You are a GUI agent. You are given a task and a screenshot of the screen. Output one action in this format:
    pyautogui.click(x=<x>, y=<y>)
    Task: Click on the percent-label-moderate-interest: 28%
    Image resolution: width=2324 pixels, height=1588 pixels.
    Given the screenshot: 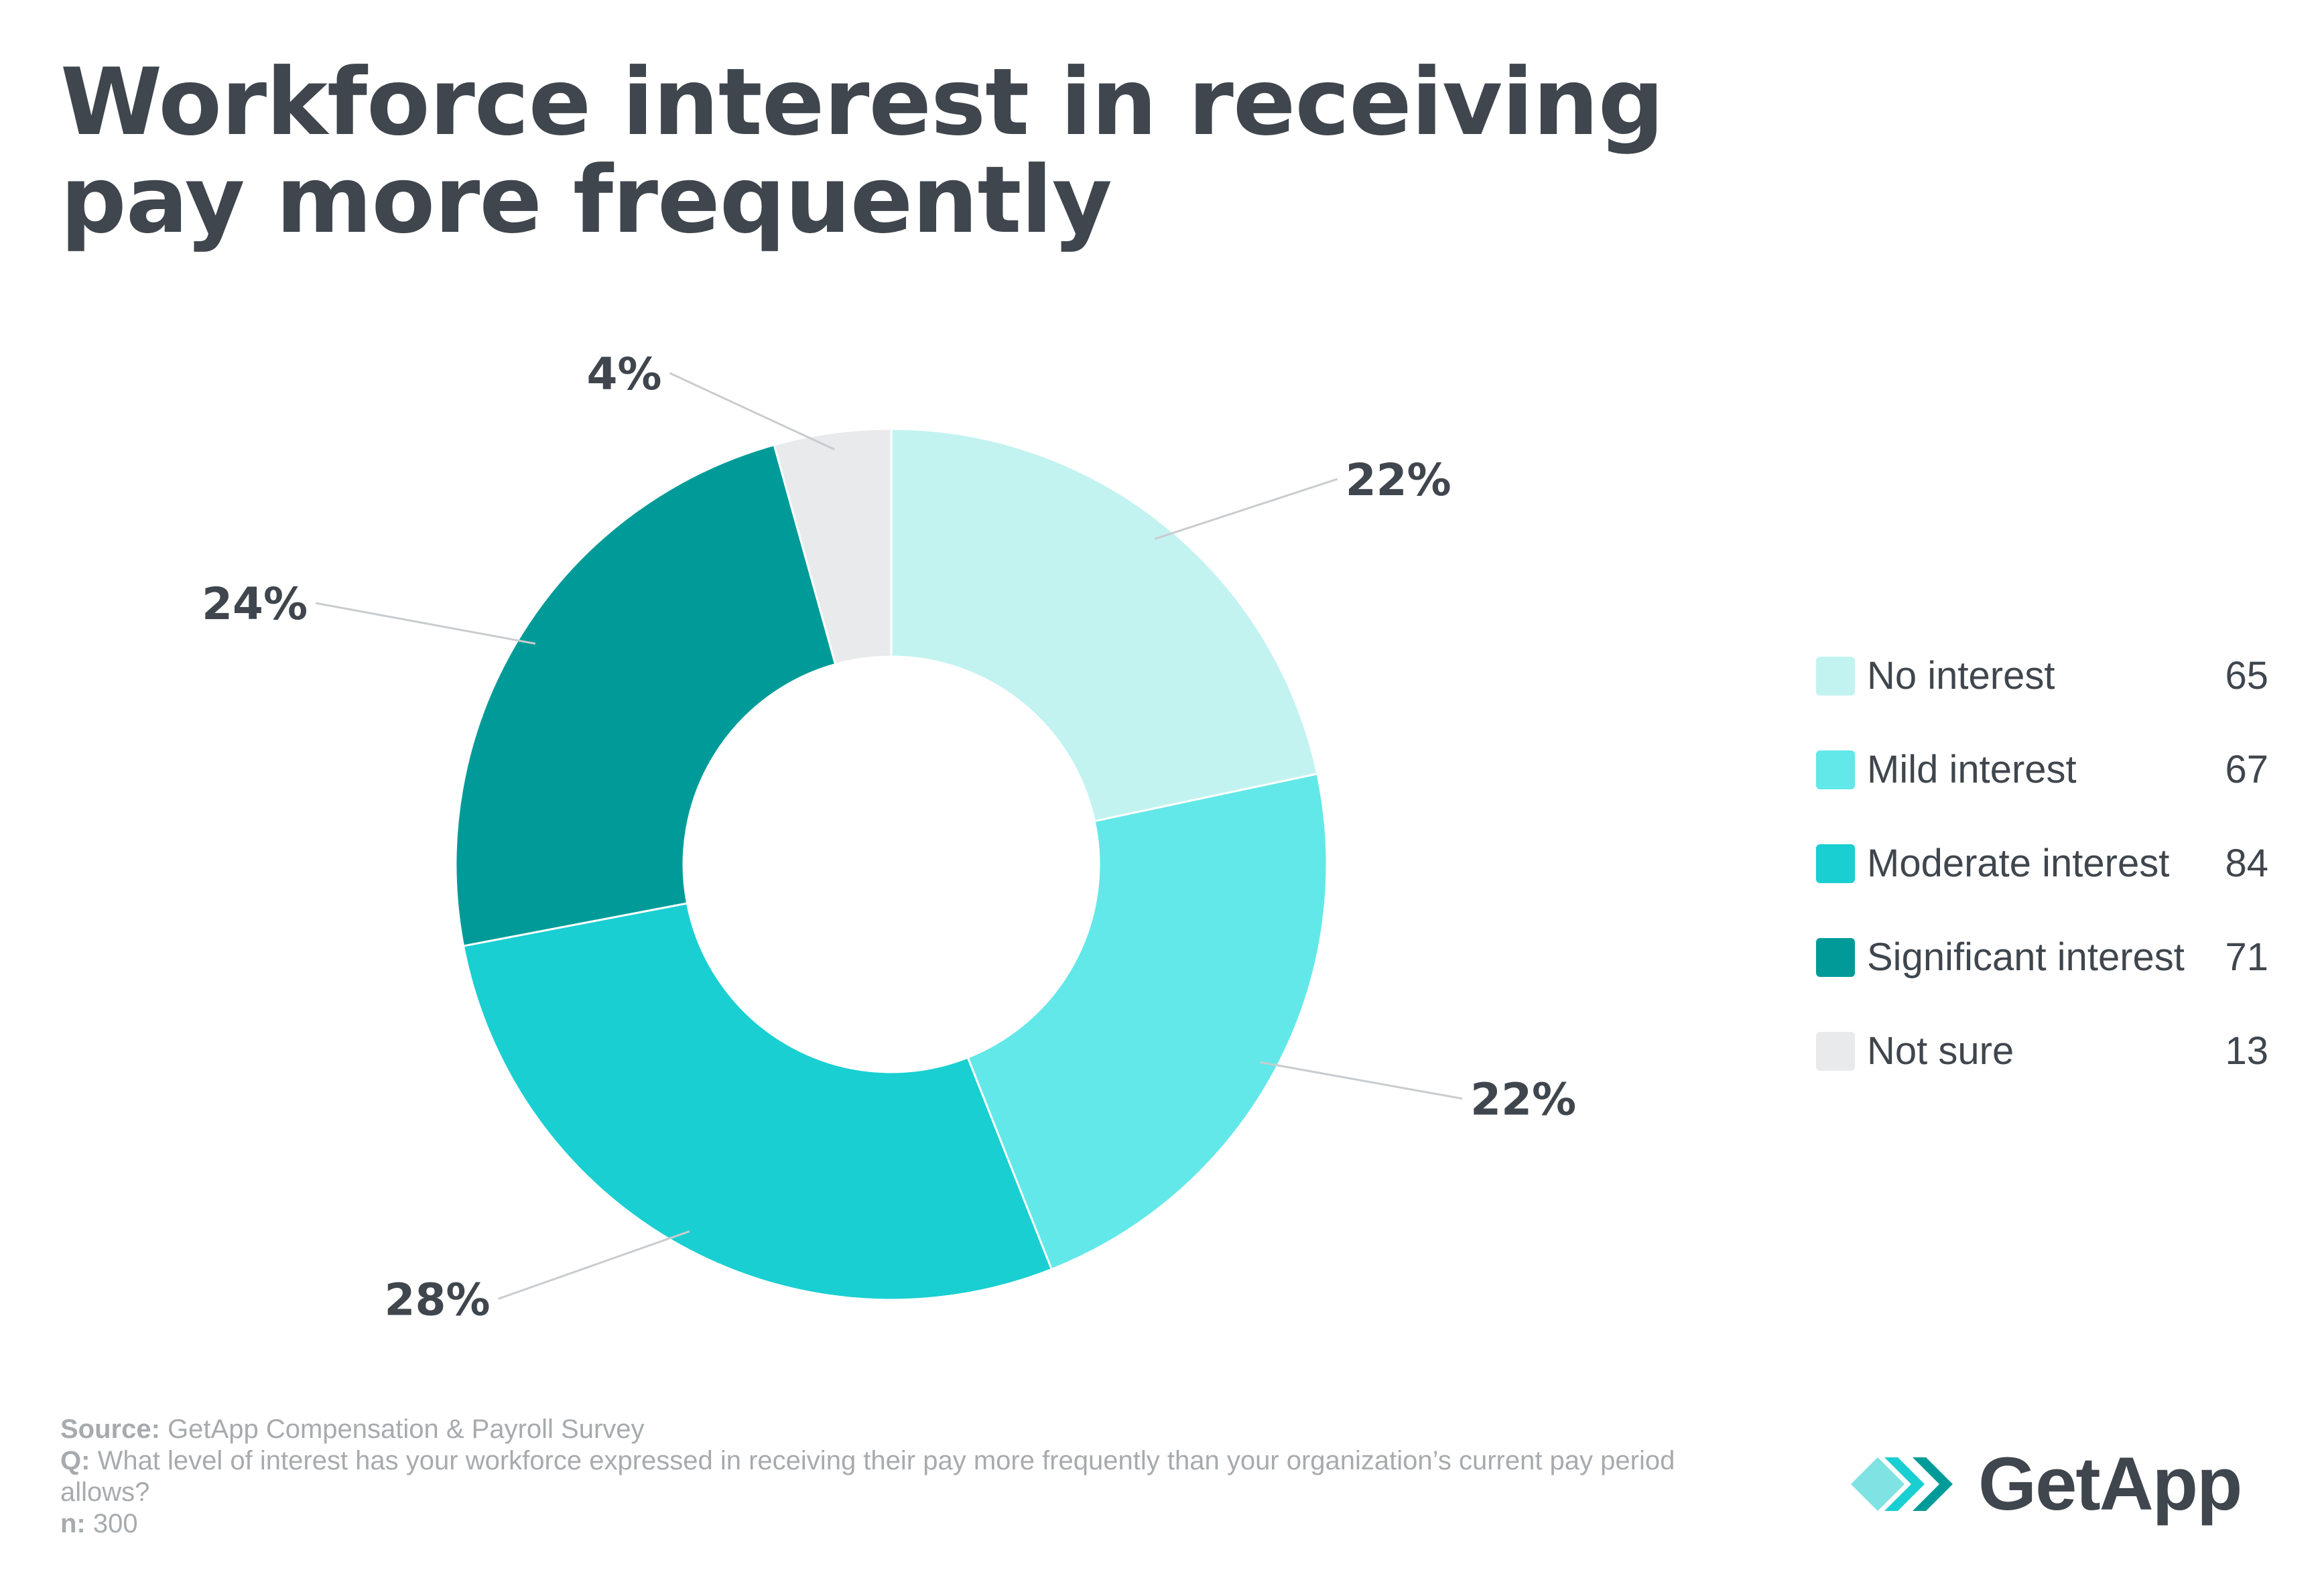 What is the action you would take?
    pyautogui.click(x=438, y=1300)
    